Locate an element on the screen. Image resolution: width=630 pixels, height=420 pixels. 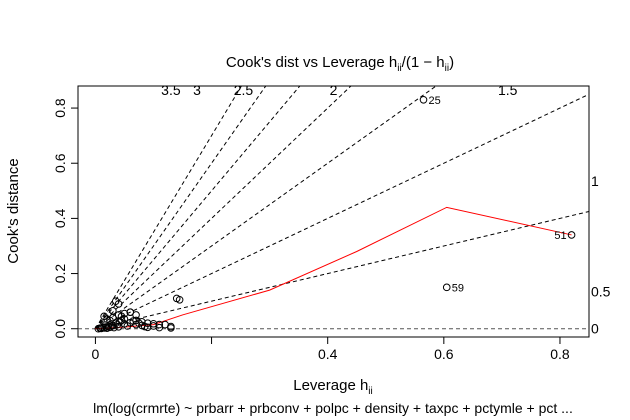
y-tick-label: 0.8 is located at coordinates (60, 108).